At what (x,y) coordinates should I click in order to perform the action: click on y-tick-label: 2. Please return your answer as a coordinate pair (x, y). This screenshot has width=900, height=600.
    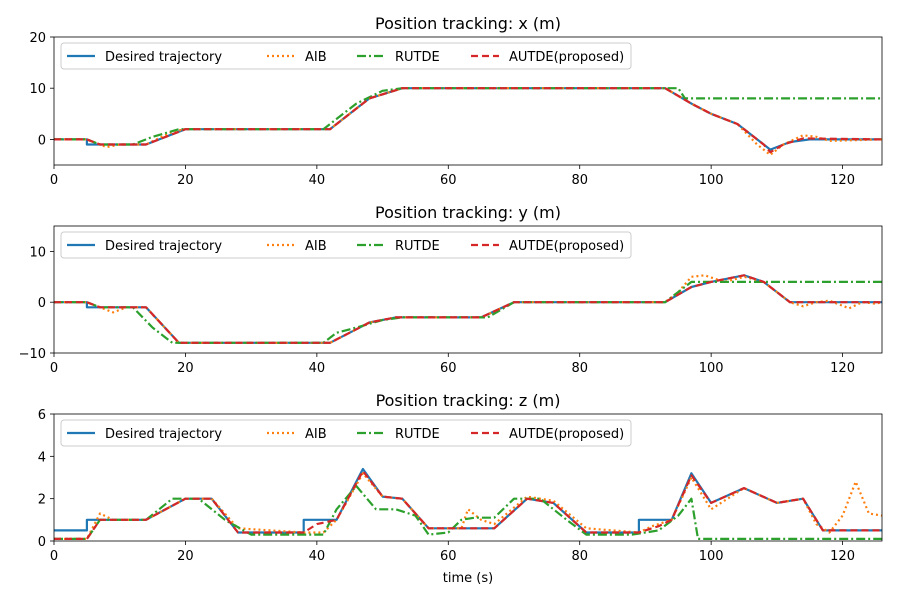
    Looking at the image, I should click on (42, 500).